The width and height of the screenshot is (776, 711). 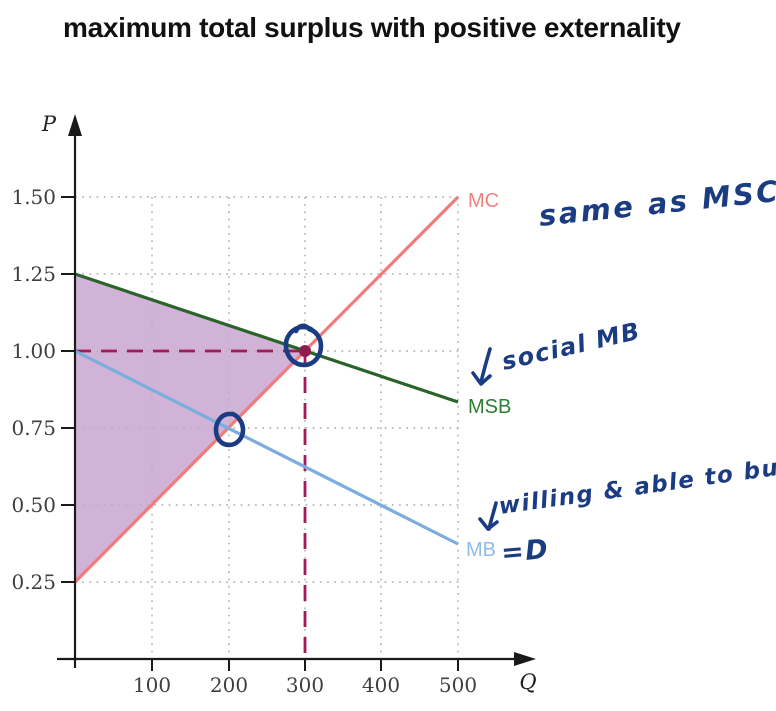 I want to click on hand-arrow-to-msb, so click(x=481, y=366).